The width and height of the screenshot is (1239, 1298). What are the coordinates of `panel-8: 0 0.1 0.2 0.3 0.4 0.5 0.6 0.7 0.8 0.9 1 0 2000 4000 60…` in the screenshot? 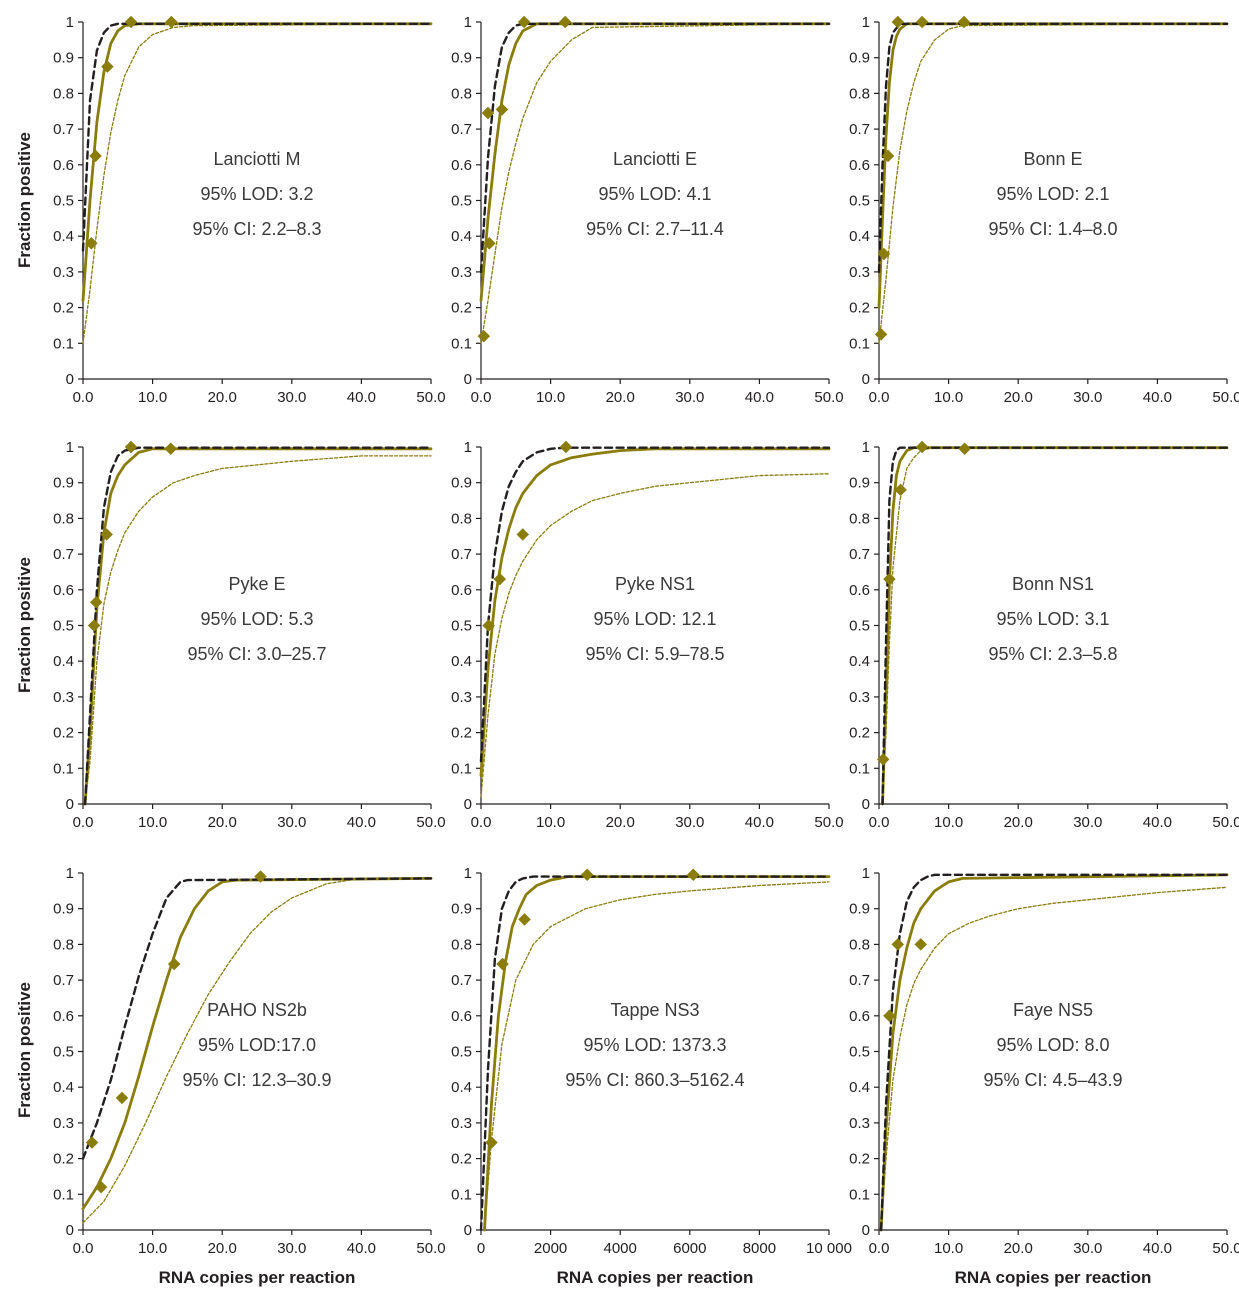 It's located at (651, 1061).